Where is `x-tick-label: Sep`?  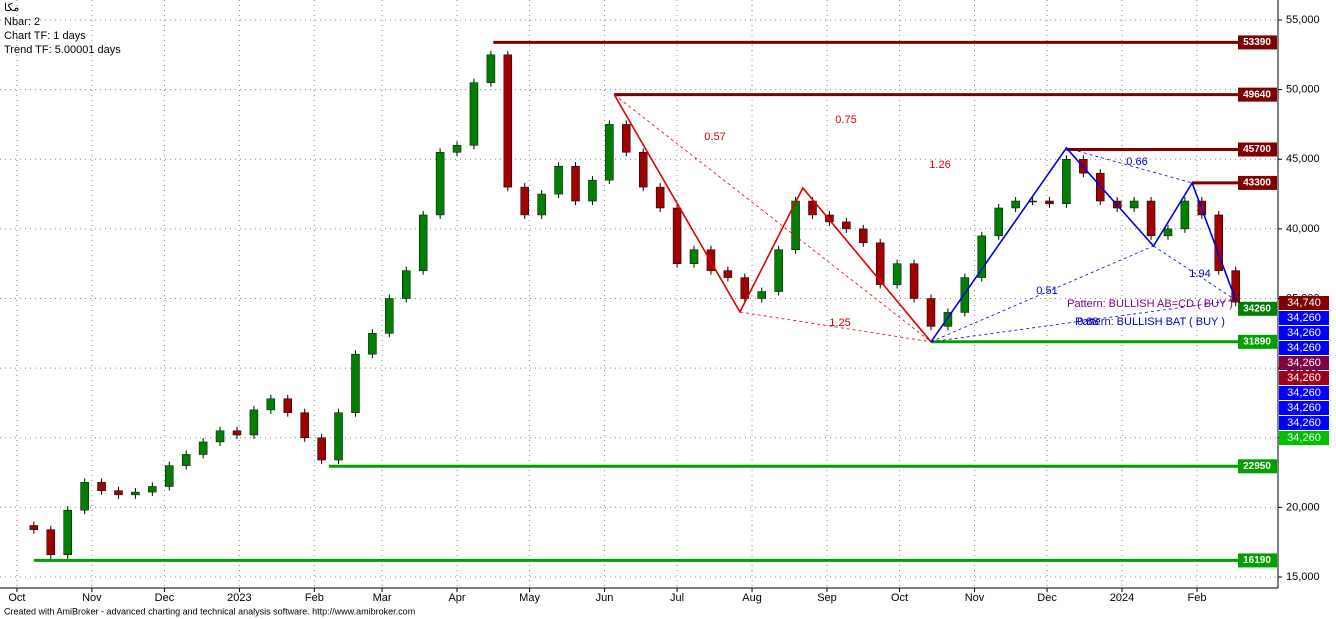
x-tick-label: Sep is located at coordinates (827, 598).